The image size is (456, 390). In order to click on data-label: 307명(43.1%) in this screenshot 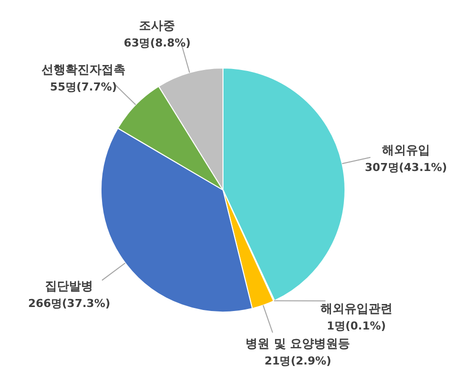, I will do `click(406, 167)`.